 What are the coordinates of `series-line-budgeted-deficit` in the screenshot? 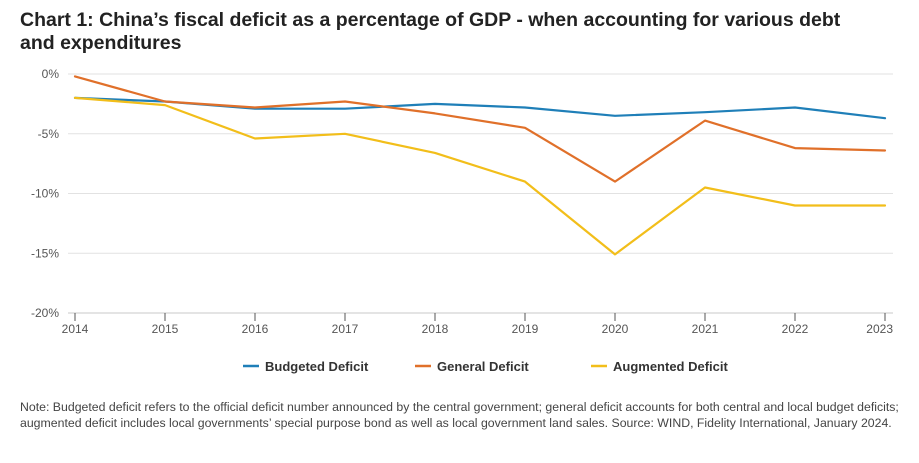 It's located at (480, 108).